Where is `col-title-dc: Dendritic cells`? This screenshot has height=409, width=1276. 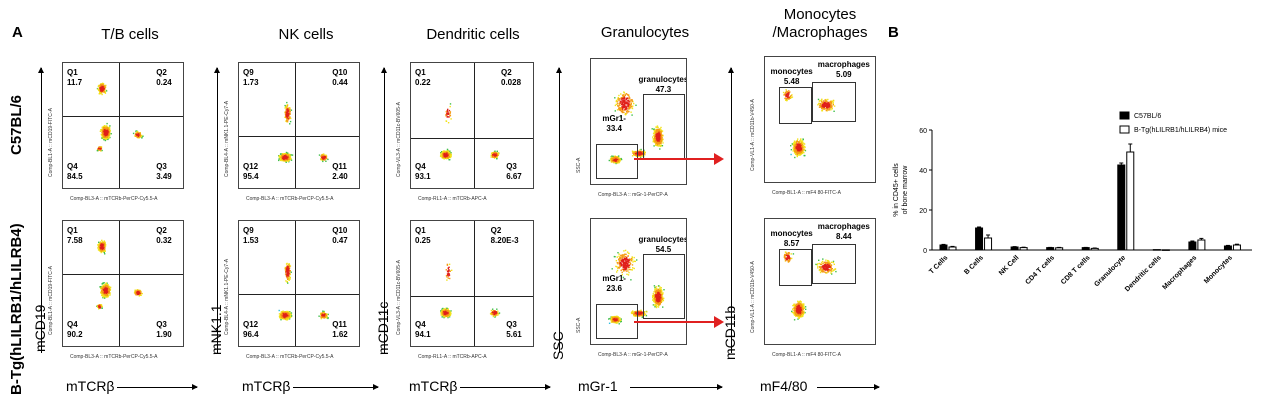 col-title-dc: Dendritic cells is located at coordinates (473, 34).